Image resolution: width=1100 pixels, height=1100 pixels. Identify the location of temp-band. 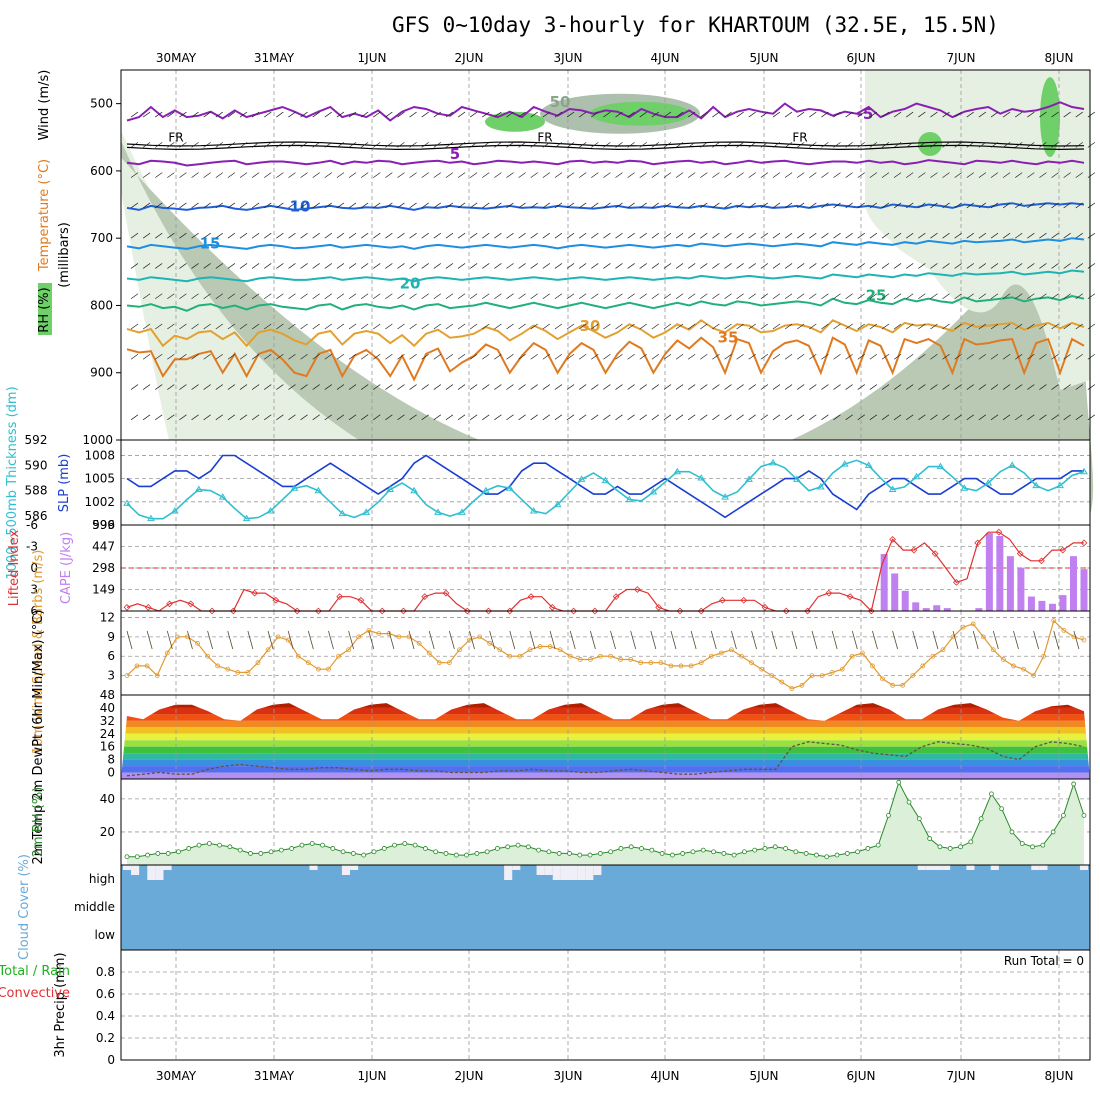
(605, 743).